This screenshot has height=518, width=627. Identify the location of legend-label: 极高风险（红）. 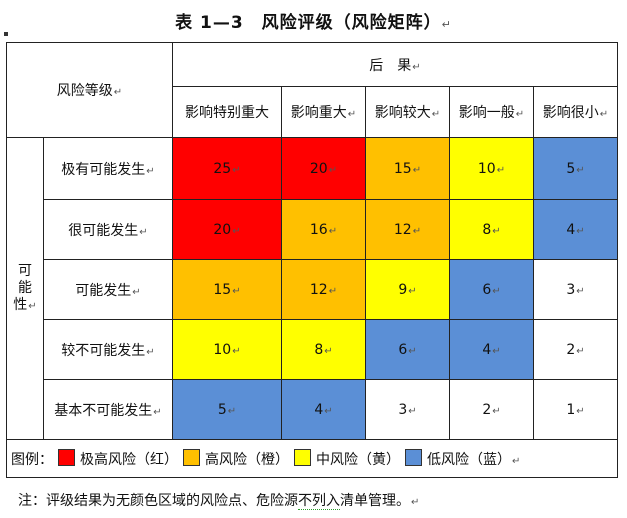
(129, 459).